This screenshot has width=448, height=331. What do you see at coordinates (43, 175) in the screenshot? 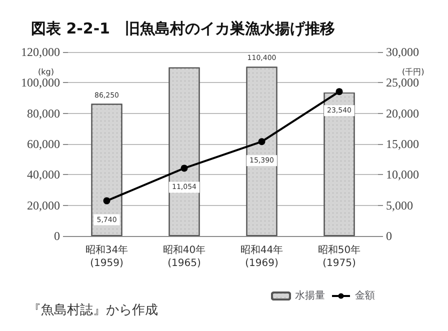
I see `y-tick-label: 40,000` at bounding box center [43, 175].